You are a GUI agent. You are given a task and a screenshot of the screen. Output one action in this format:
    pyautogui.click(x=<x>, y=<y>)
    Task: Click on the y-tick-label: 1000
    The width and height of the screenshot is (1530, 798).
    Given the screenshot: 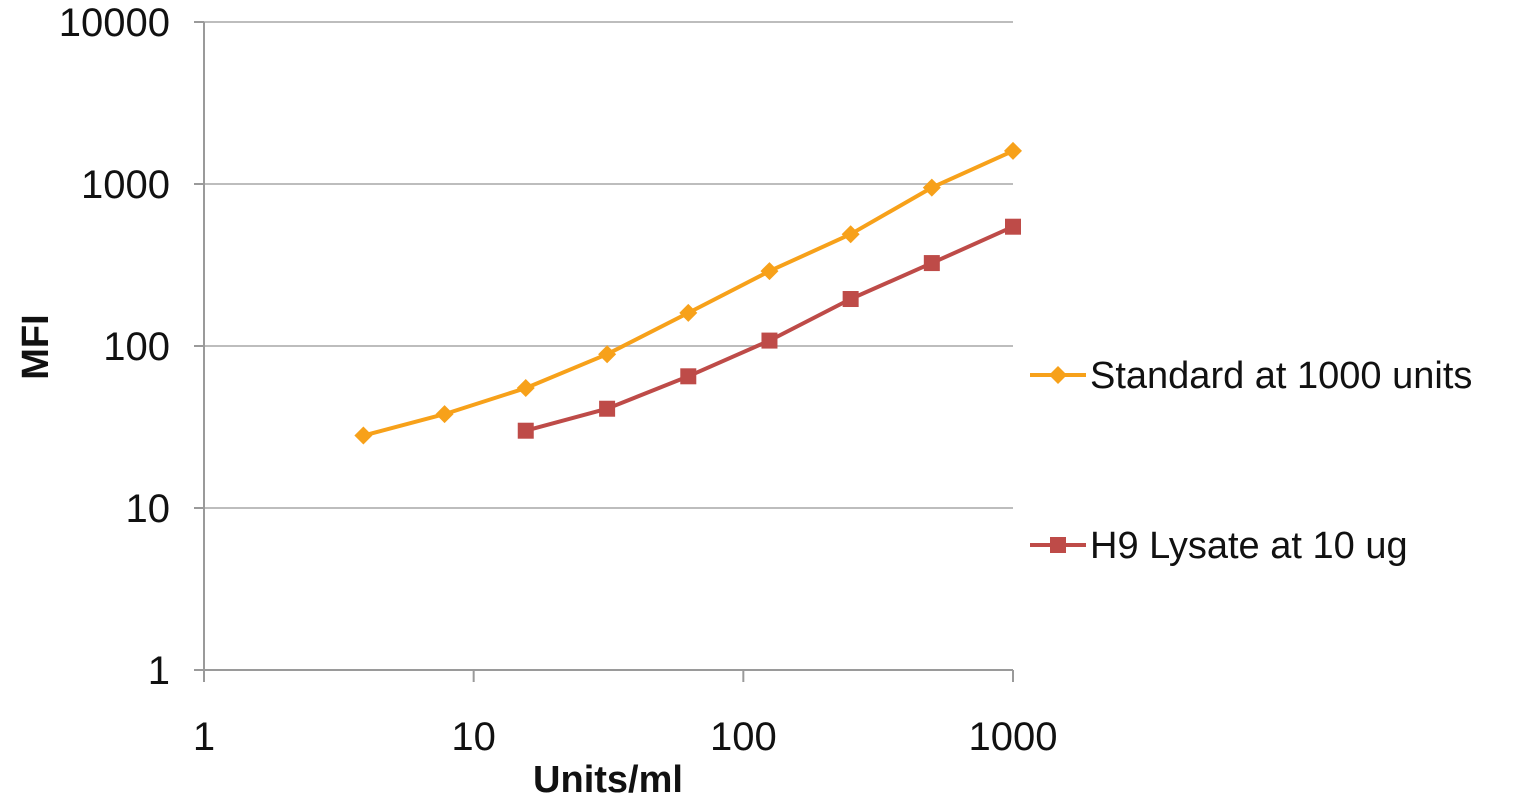 What is the action you would take?
    pyautogui.click(x=125, y=185)
    